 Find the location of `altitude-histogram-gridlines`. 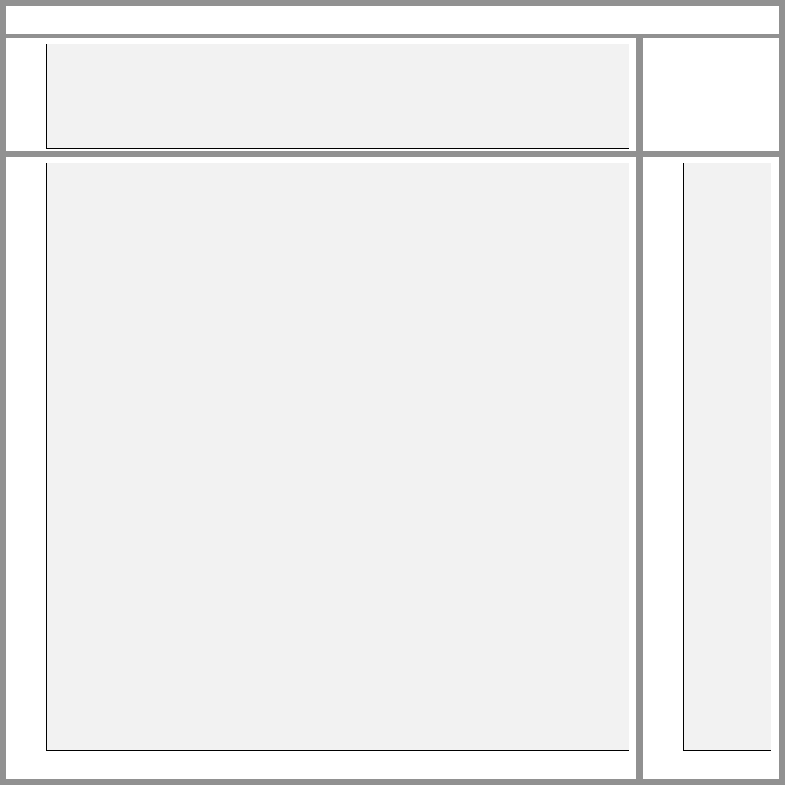

altitude-histogram-gridlines is located at coordinates (727, 456).